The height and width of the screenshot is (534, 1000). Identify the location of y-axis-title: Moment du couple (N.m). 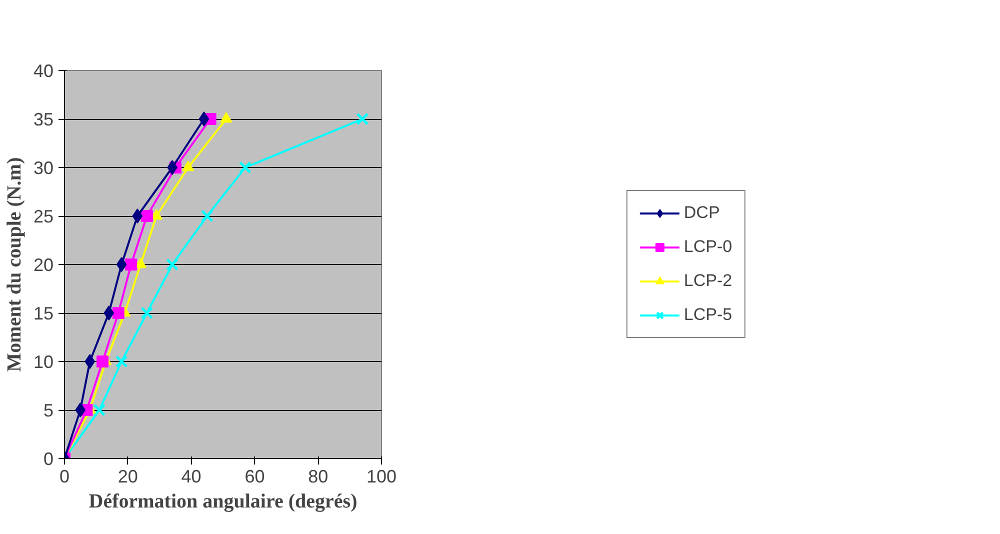
(14, 264).